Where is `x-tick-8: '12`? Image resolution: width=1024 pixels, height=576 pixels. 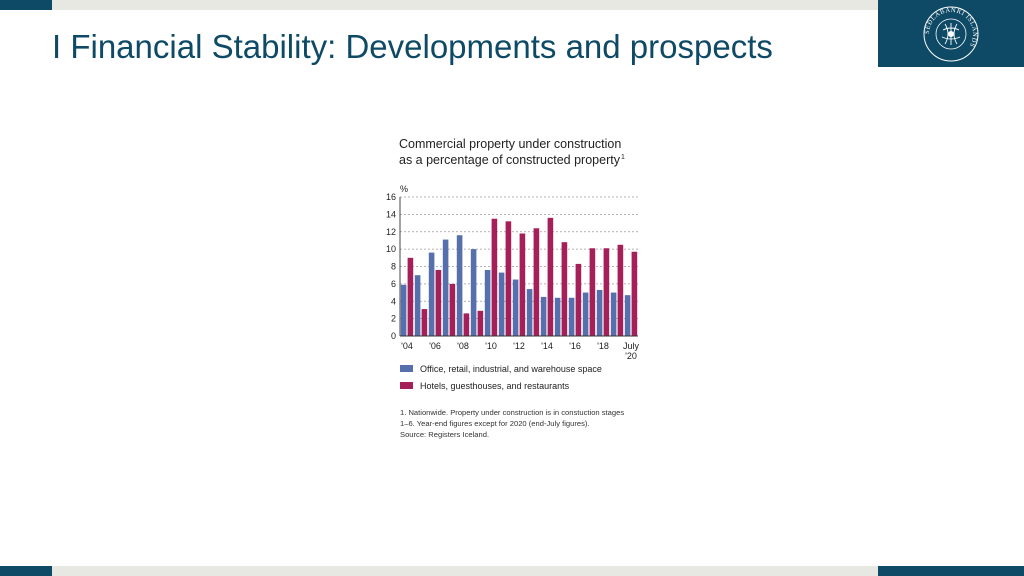
x-tick-8: '12 is located at coordinates (519, 346).